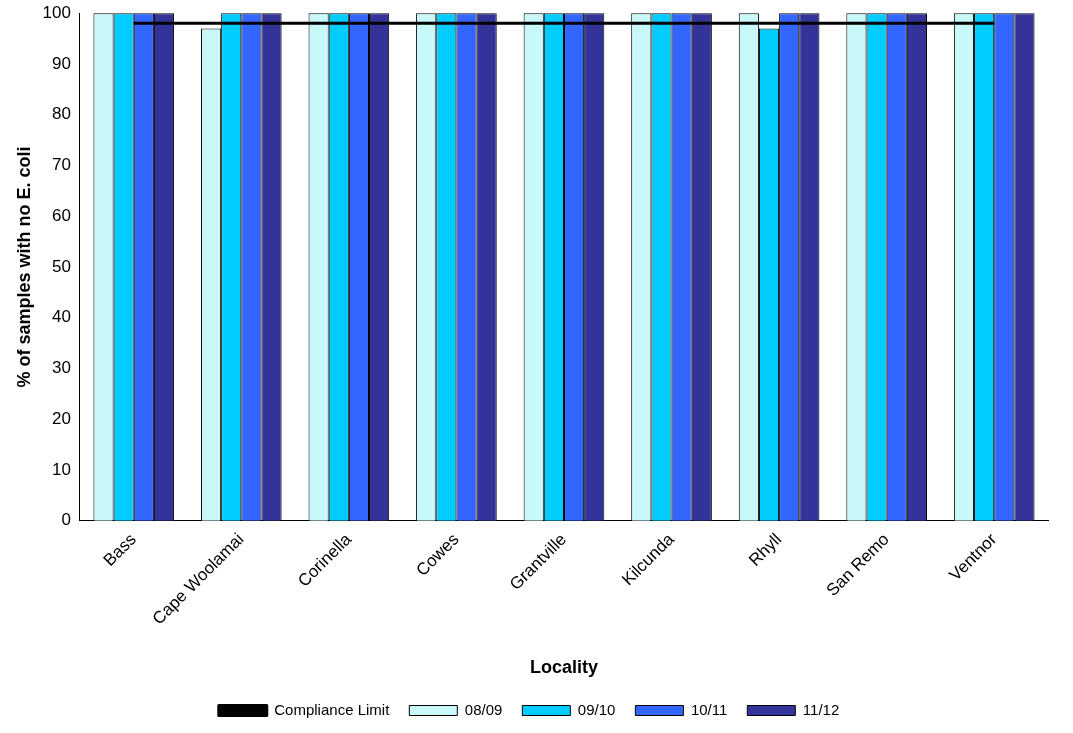 The width and height of the screenshot is (1073, 733). I want to click on legend-label: 09/10, so click(596, 709).